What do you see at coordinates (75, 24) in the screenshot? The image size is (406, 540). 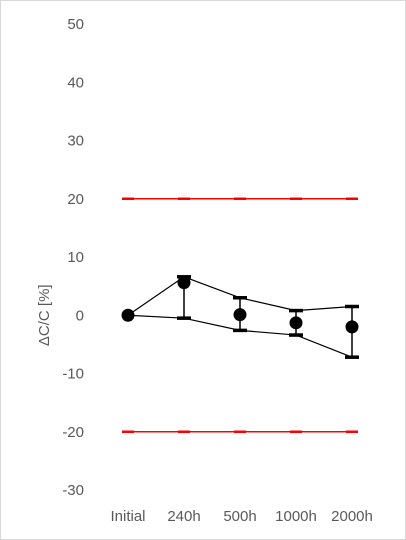 I see `y-tick-label: 50` at bounding box center [75, 24].